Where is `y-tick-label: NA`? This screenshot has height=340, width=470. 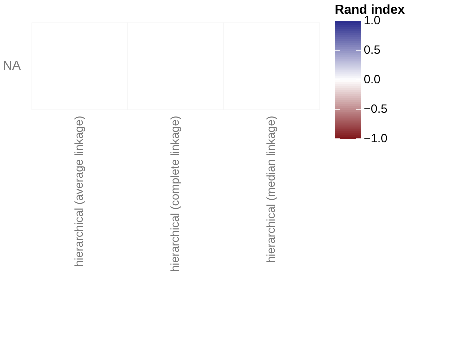
y-tick-label: NA is located at coordinates (12, 66).